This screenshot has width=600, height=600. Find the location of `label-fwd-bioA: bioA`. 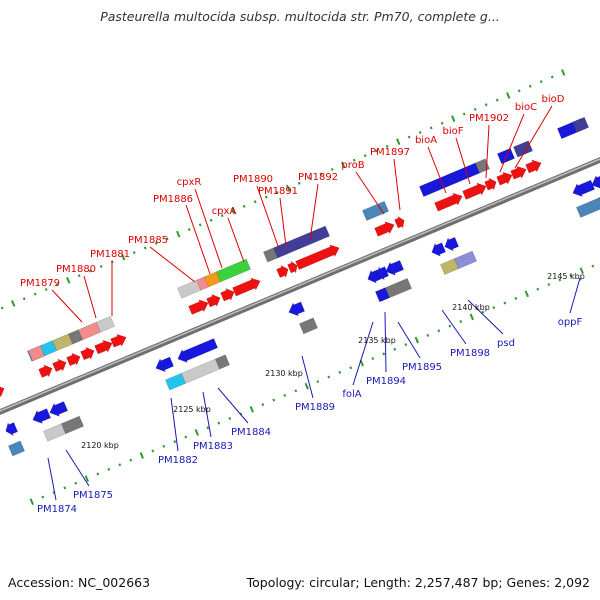

label-fwd-bioA: bioA is located at coordinates (426, 140).